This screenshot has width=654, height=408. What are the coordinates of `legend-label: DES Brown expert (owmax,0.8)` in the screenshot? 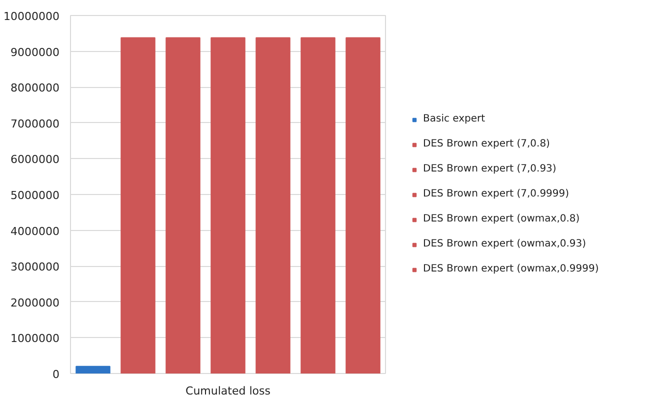 It's located at (501, 219).